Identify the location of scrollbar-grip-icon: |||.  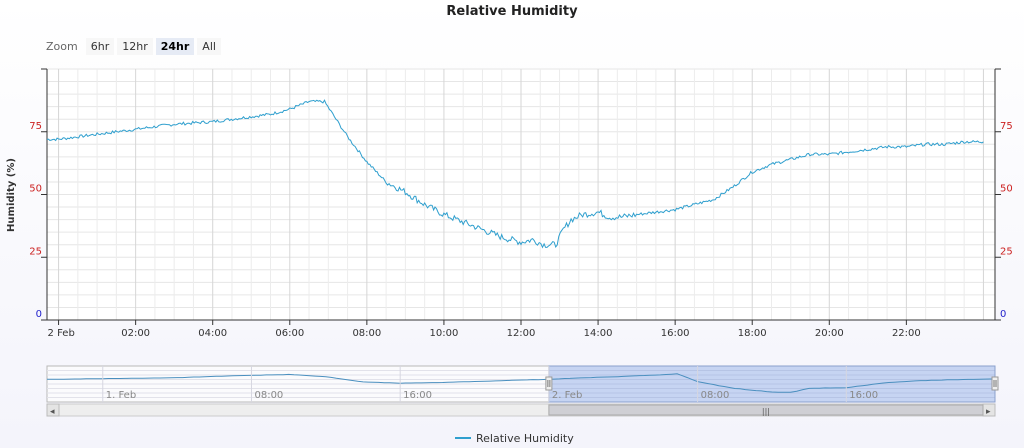
(766, 411).